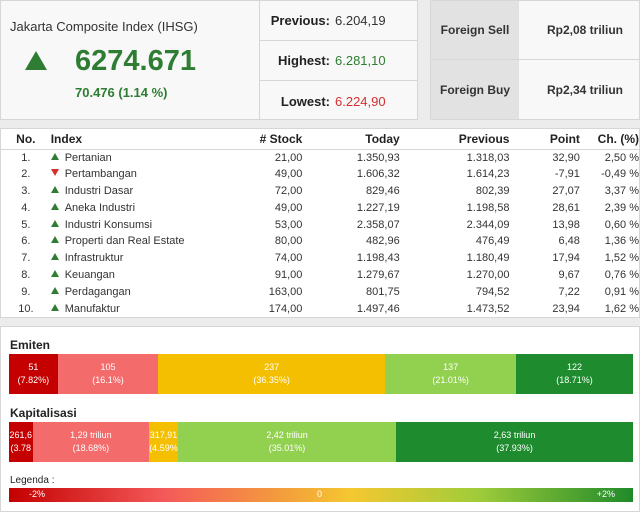 This screenshot has height=512, width=640. I want to click on cell-index: Pertanian, so click(151, 157).